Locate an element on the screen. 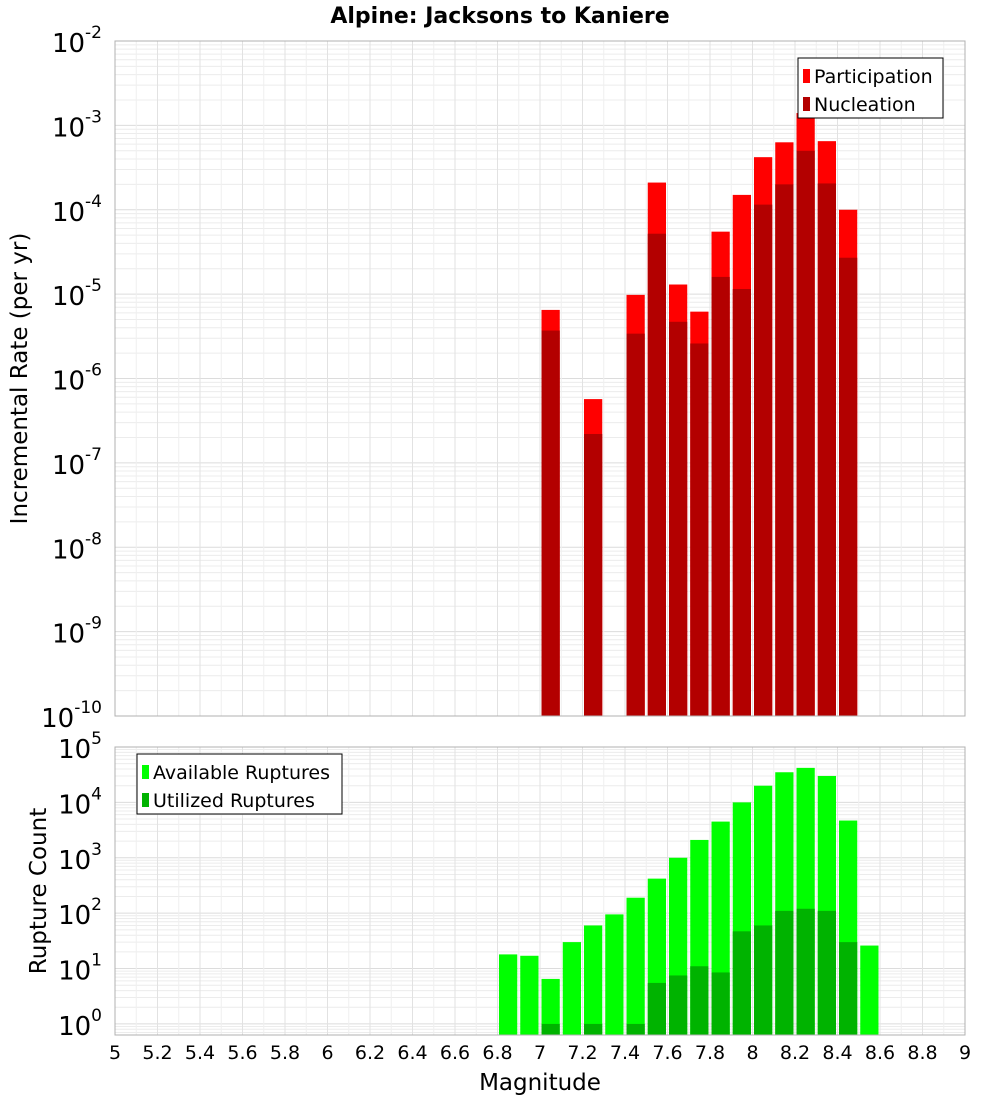  legend-label: Participation is located at coordinates (873, 77).